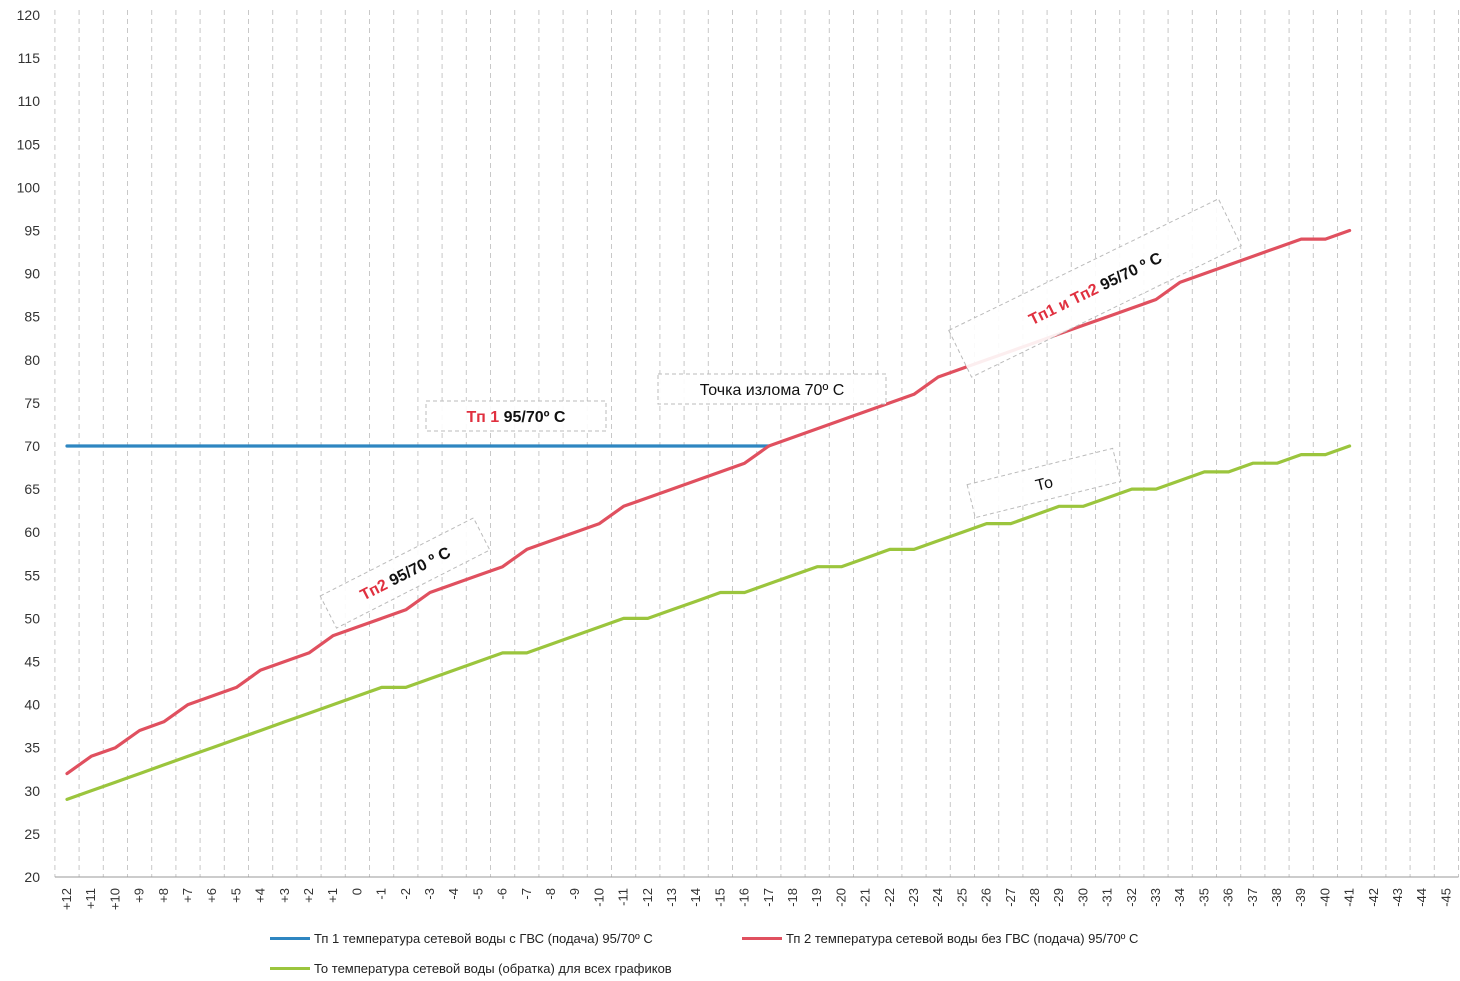 The image size is (1460, 981). I want to click on x-tick-label: -34, so click(1179, 897).